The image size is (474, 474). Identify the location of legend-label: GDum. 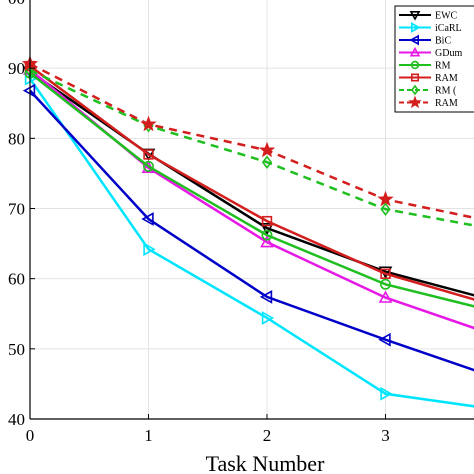
(448, 53).